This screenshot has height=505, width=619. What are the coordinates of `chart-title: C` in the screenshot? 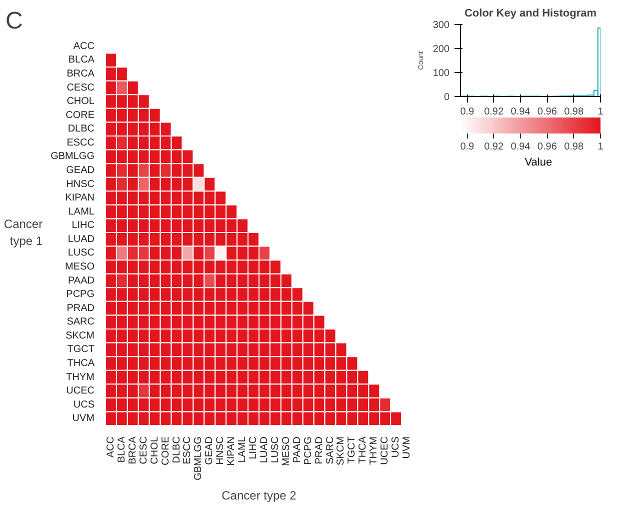 It's located at (14, 21).